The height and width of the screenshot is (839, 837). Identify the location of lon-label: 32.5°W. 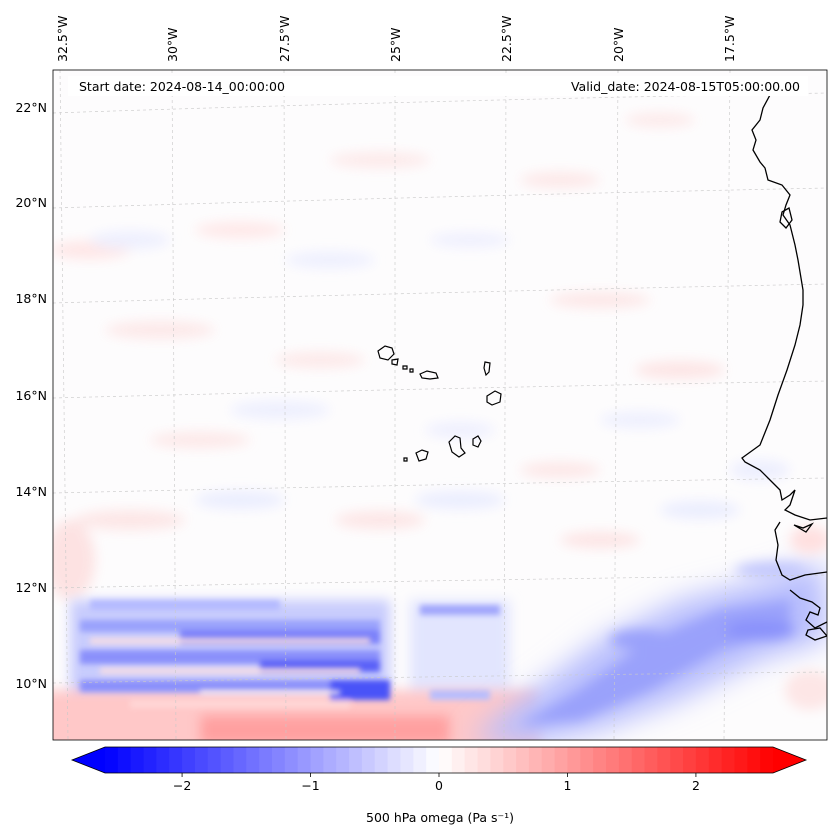
(62, 39).